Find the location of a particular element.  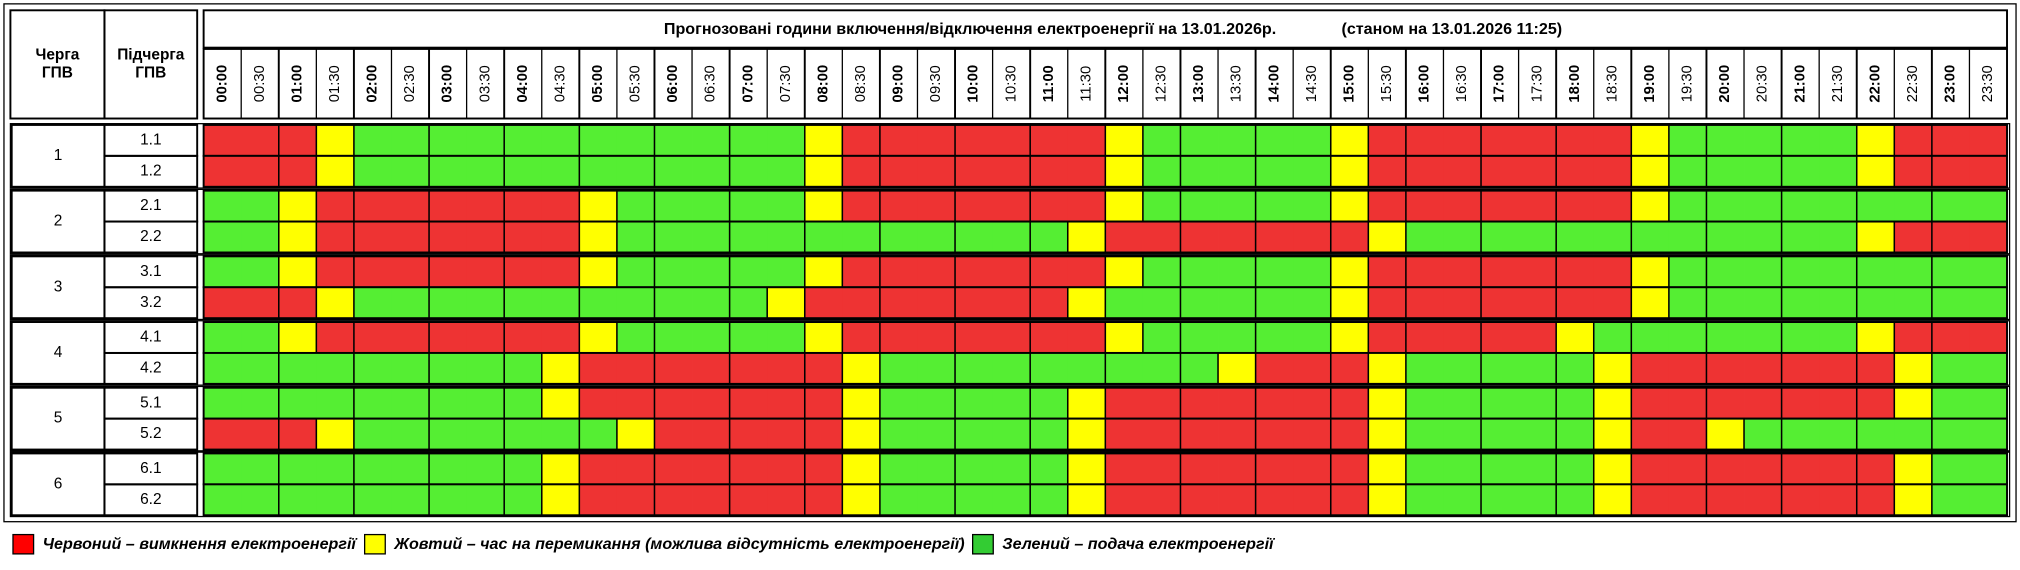

time-label: 03:00 is located at coordinates (448, 84).